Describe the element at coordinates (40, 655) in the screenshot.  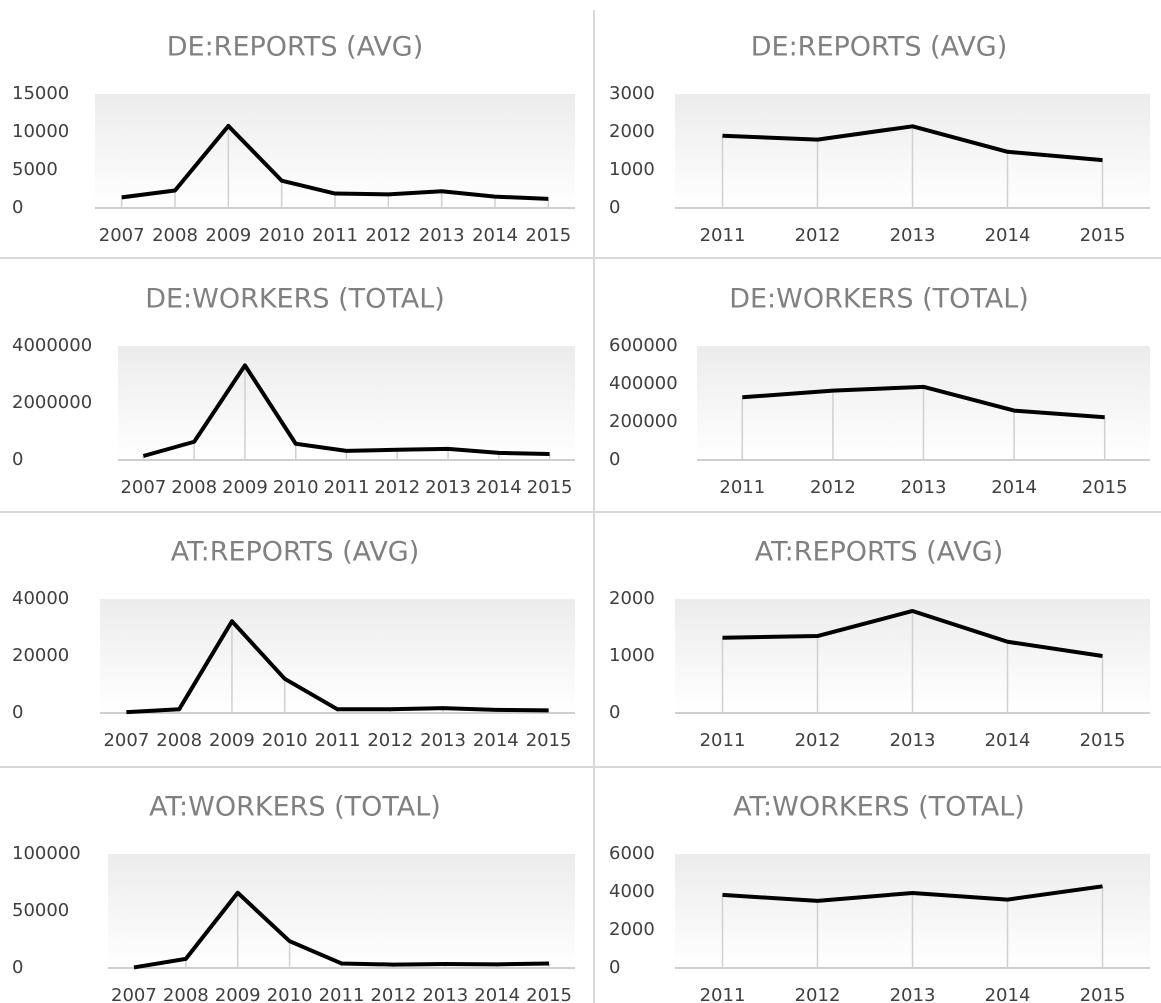
I see `y-tick-label: 20000` at that location.